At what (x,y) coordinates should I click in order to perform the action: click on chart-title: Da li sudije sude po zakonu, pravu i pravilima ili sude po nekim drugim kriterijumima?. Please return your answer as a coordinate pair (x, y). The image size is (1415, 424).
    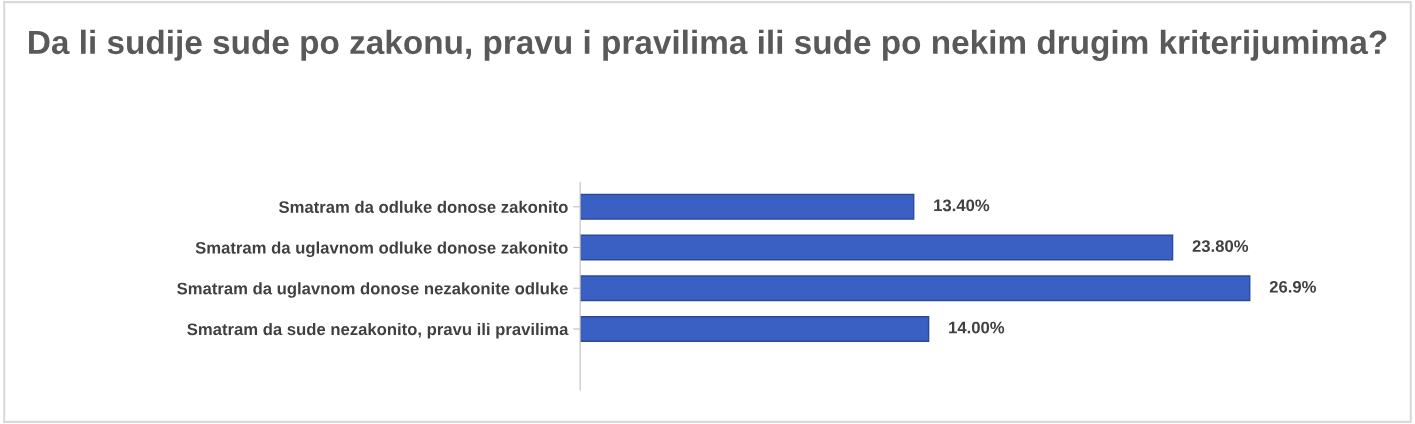
    Looking at the image, I should click on (708, 45).